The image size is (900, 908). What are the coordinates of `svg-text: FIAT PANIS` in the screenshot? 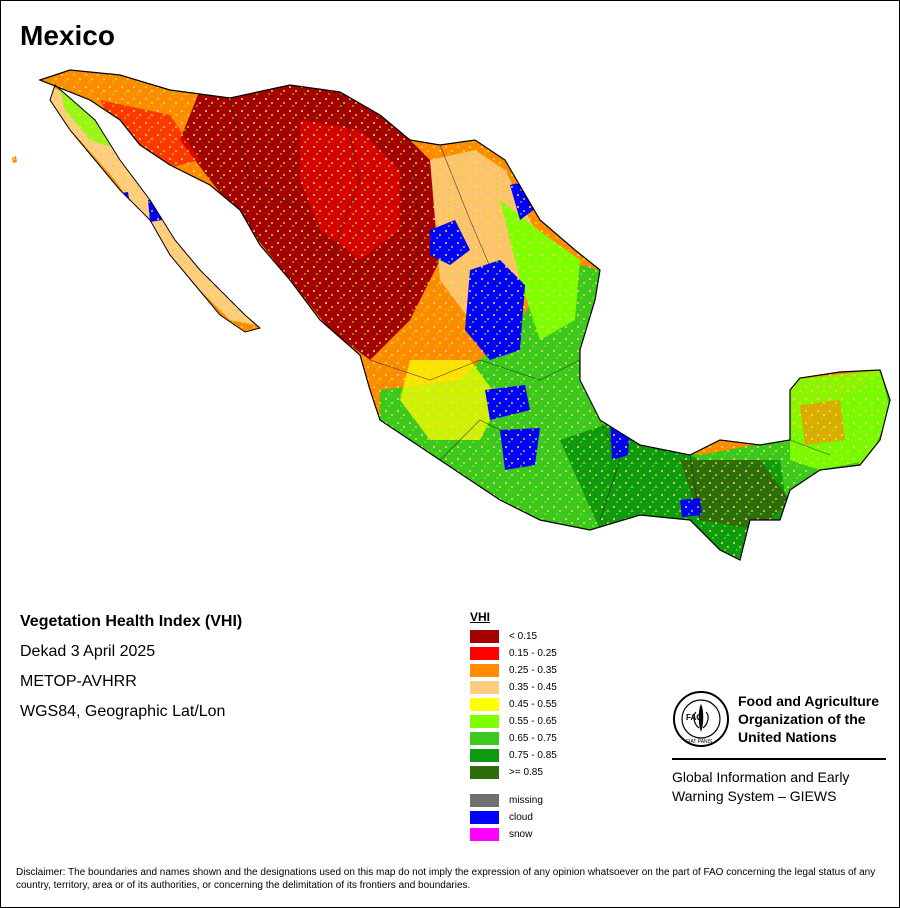 It's located at (699, 742).